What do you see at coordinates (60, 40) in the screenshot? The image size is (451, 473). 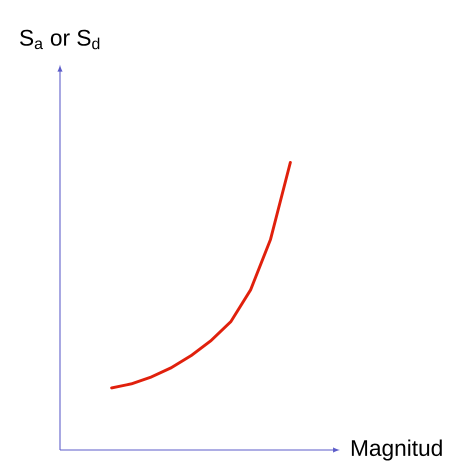 I see `y-axis-title: S$_{a}$ or S$_{d}$` at bounding box center [60, 40].